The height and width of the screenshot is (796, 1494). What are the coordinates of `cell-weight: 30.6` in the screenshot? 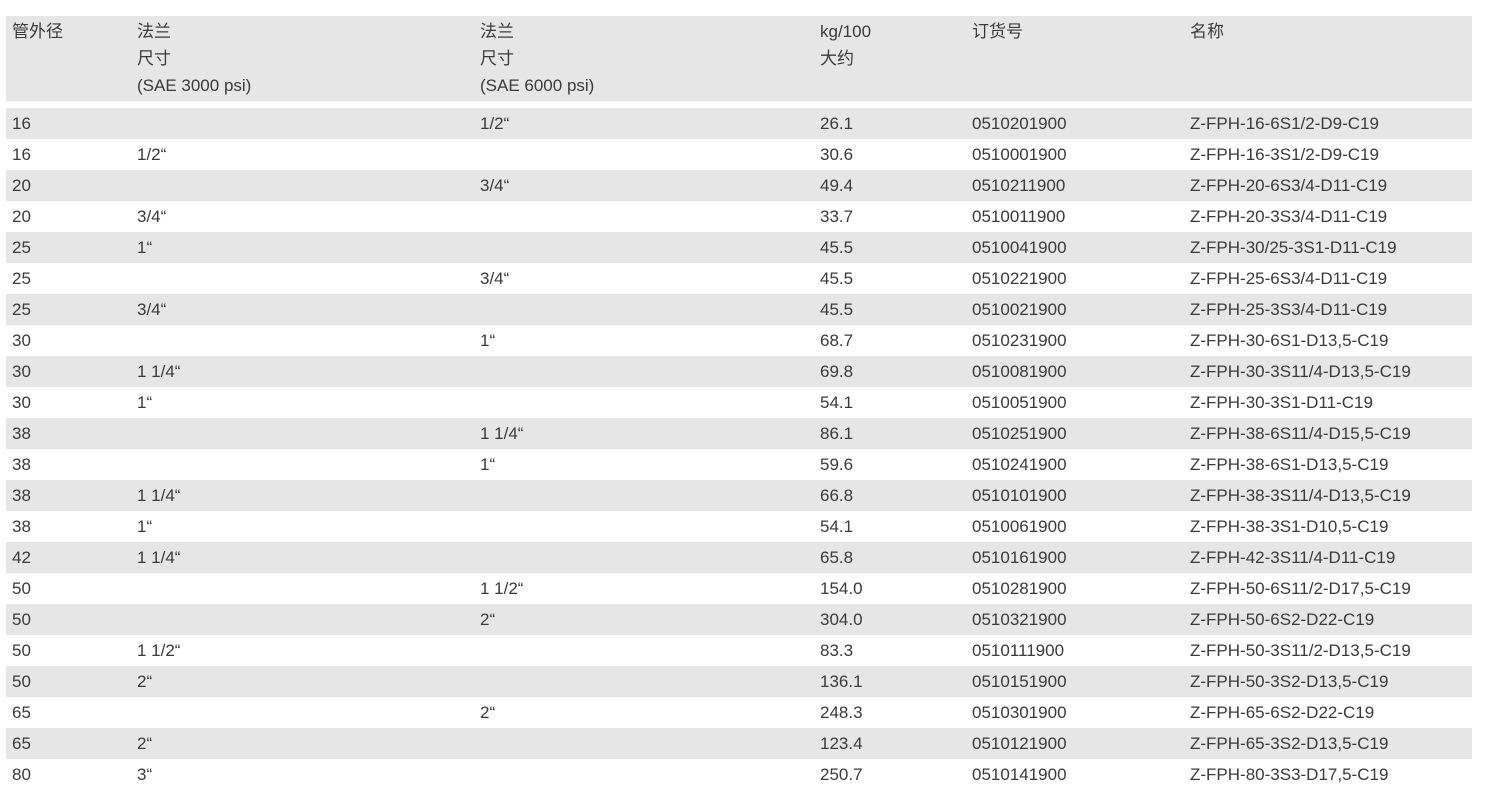 It's located at (837, 154).